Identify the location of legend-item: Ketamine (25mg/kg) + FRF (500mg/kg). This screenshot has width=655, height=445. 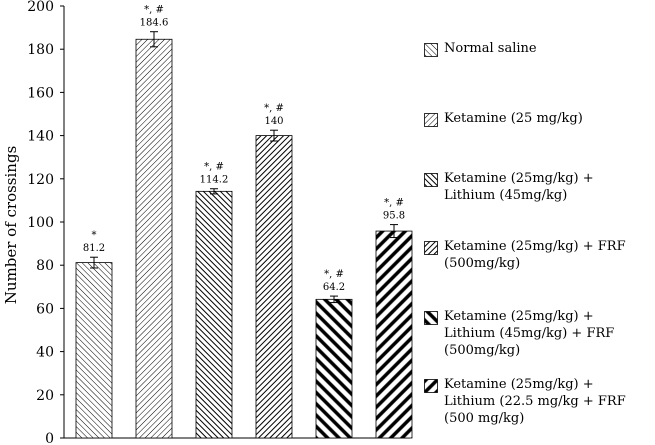
(539, 255).